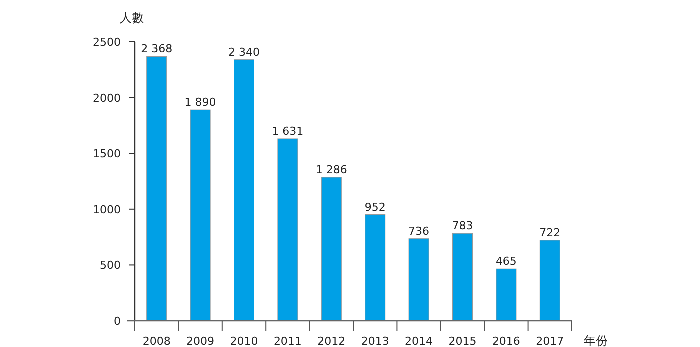 This screenshot has width=700, height=347. I want to click on data-label: 1 631, so click(288, 131).